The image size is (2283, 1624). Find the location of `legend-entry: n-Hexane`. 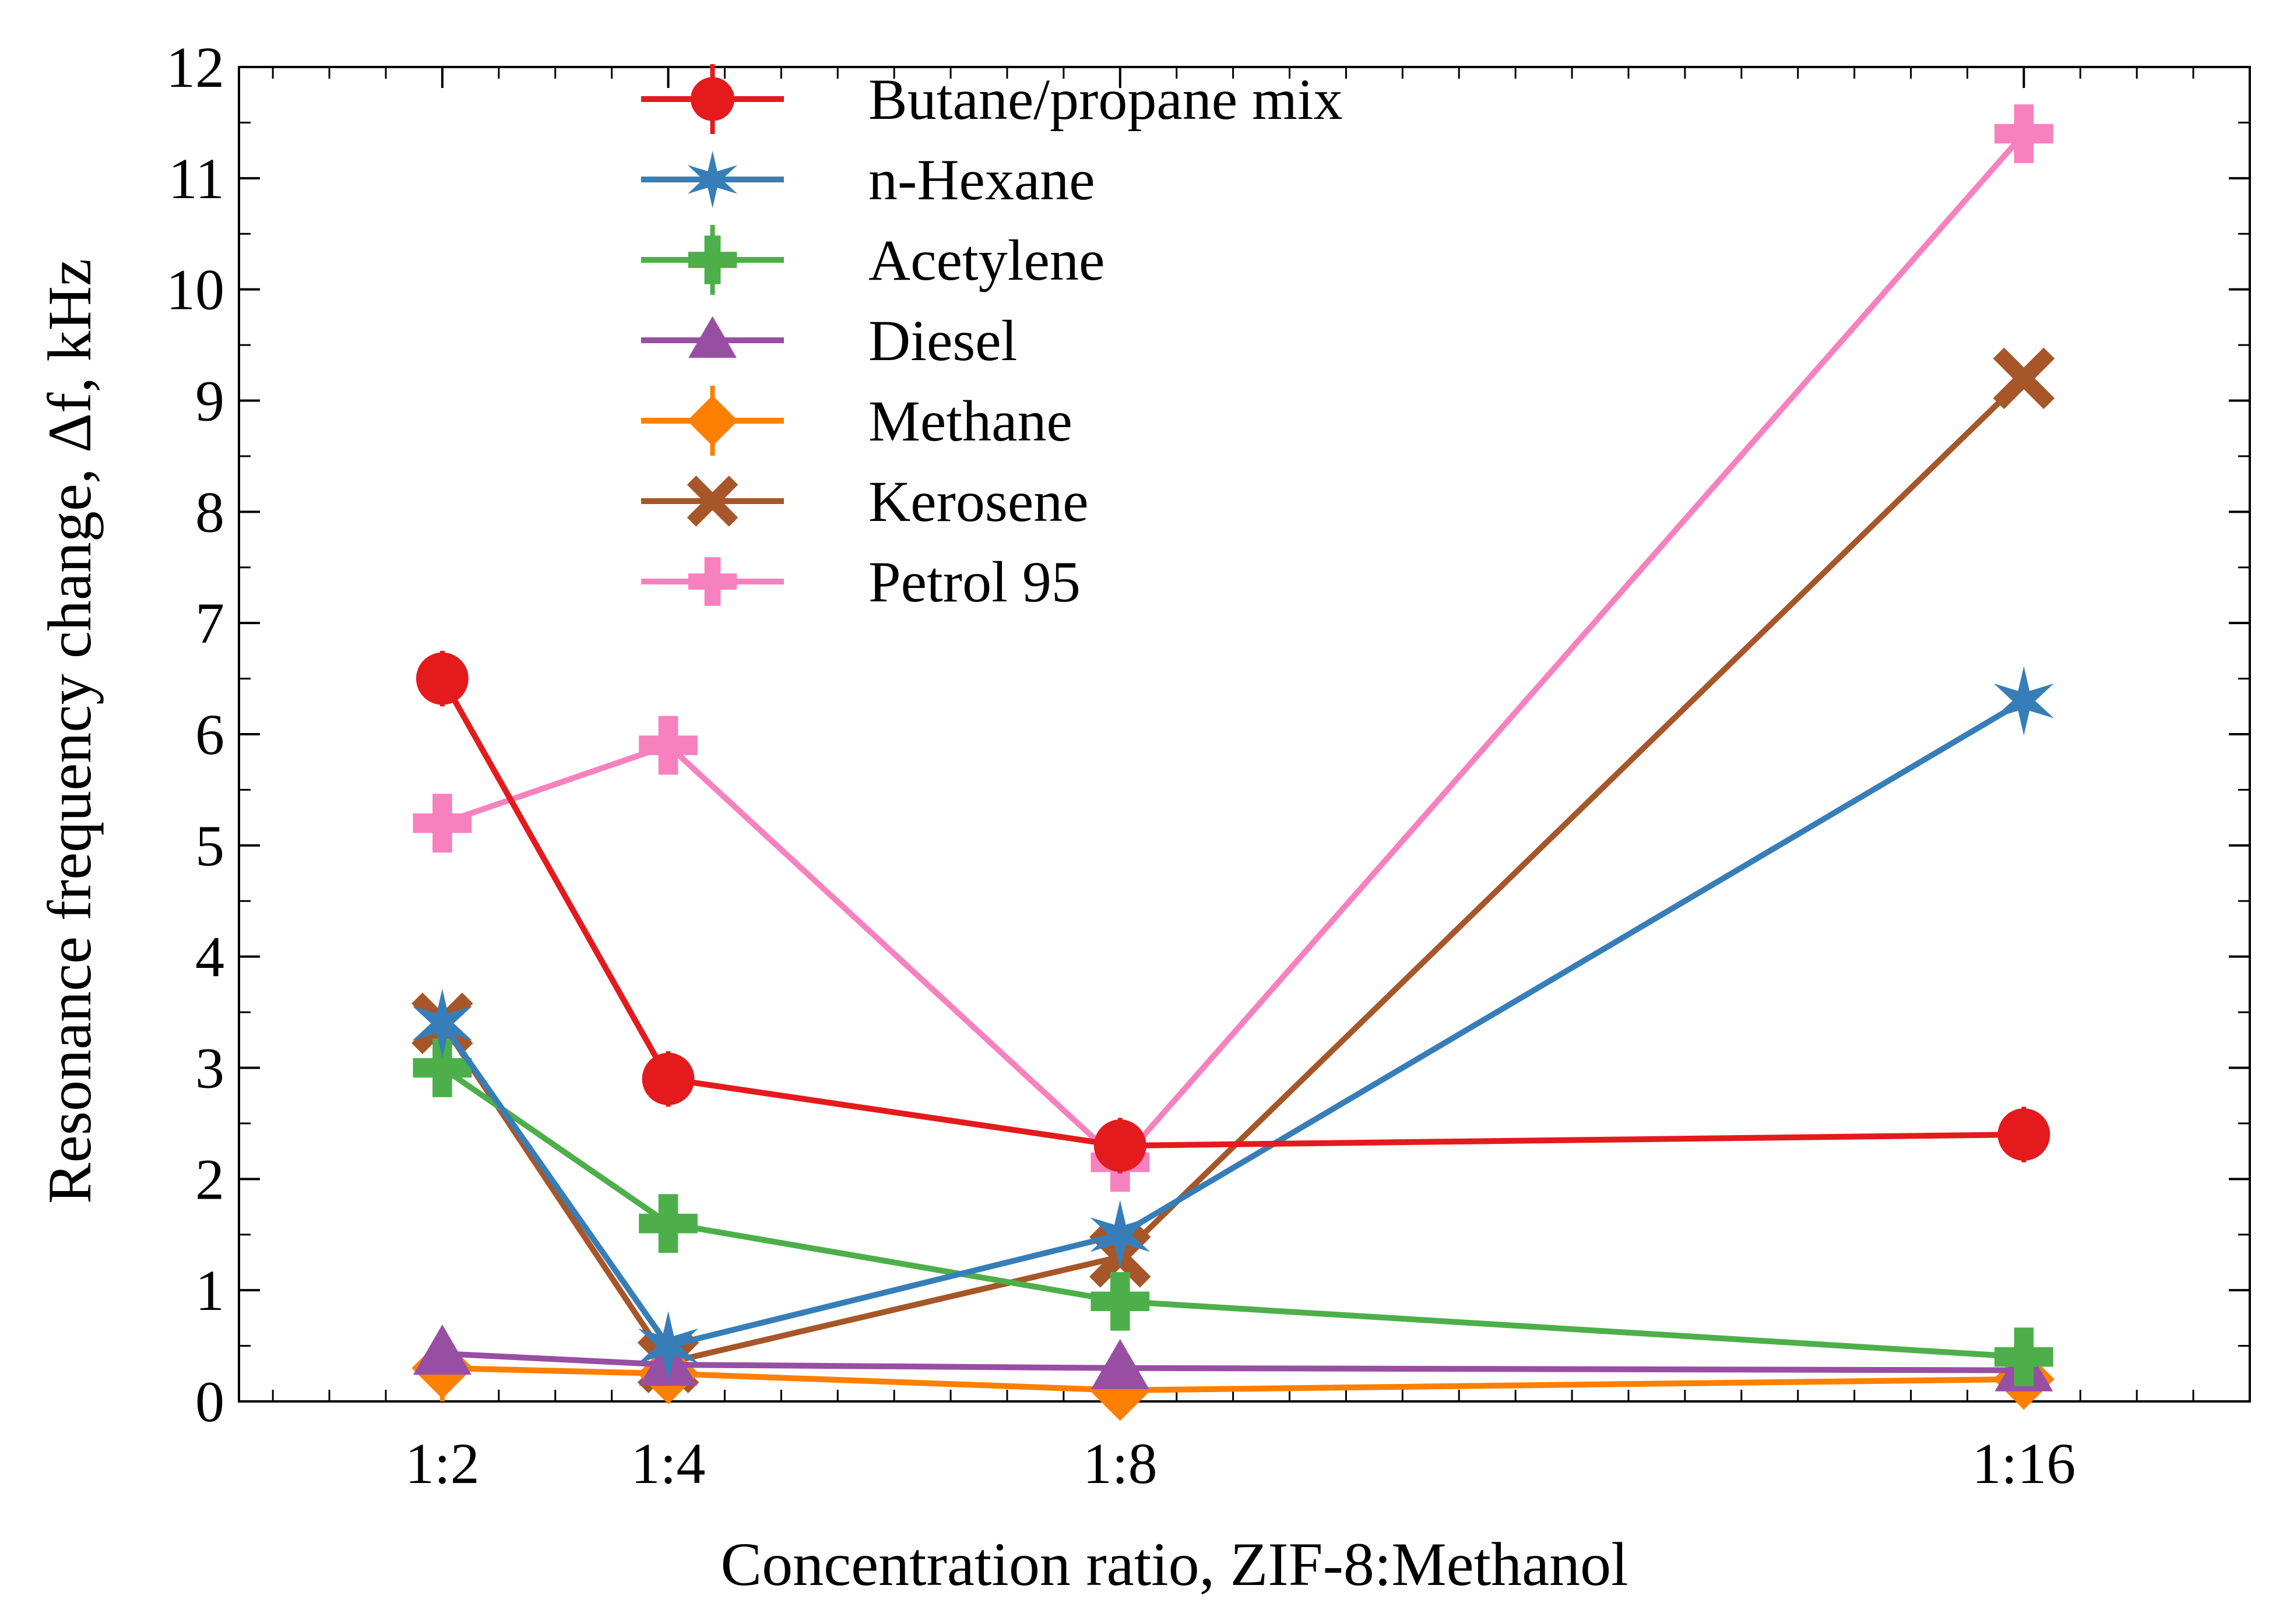

legend-entry: n-Hexane is located at coordinates (868, 180).